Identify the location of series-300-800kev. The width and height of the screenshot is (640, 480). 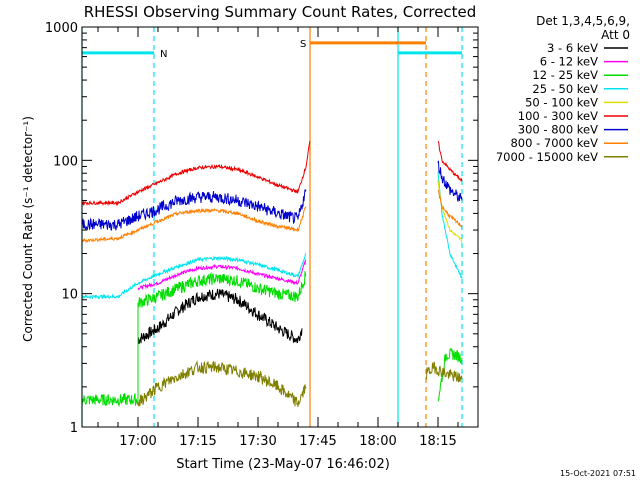
(272, 195).